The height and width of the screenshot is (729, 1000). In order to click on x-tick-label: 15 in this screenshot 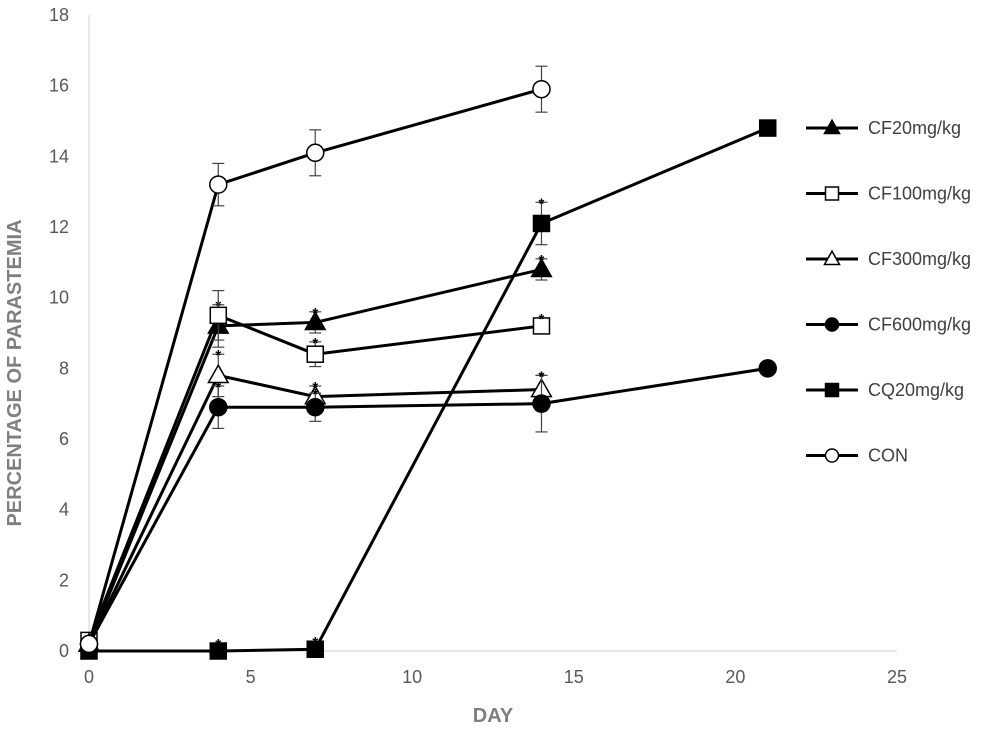, I will do `click(574, 677)`.